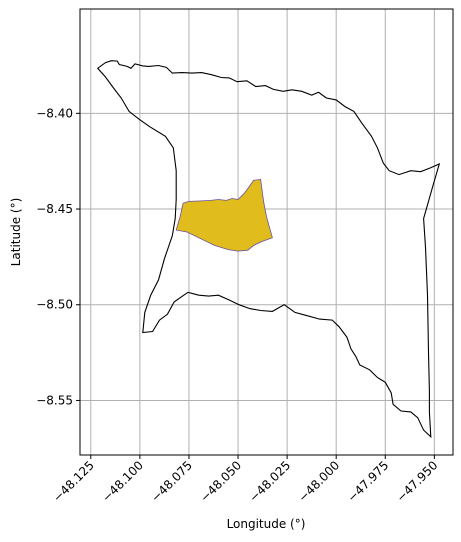 The width and height of the screenshot is (461, 542). I want to click on y-tick-label: −8.40, so click(54, 113).